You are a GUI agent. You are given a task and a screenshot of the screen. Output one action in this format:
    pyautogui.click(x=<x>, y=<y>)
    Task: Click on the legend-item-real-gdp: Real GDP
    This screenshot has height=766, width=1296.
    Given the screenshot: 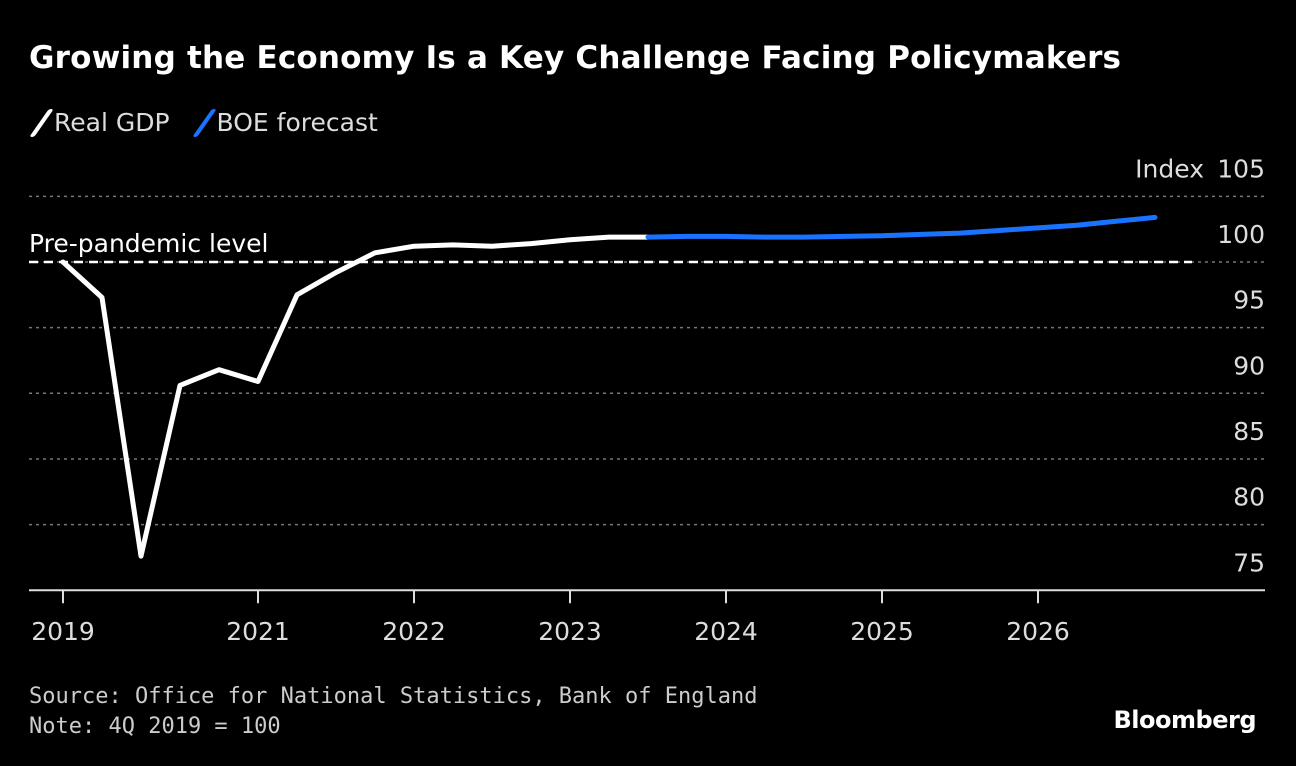 What is the action you would take?
    pyautogui.click(x=99, y=122)
    